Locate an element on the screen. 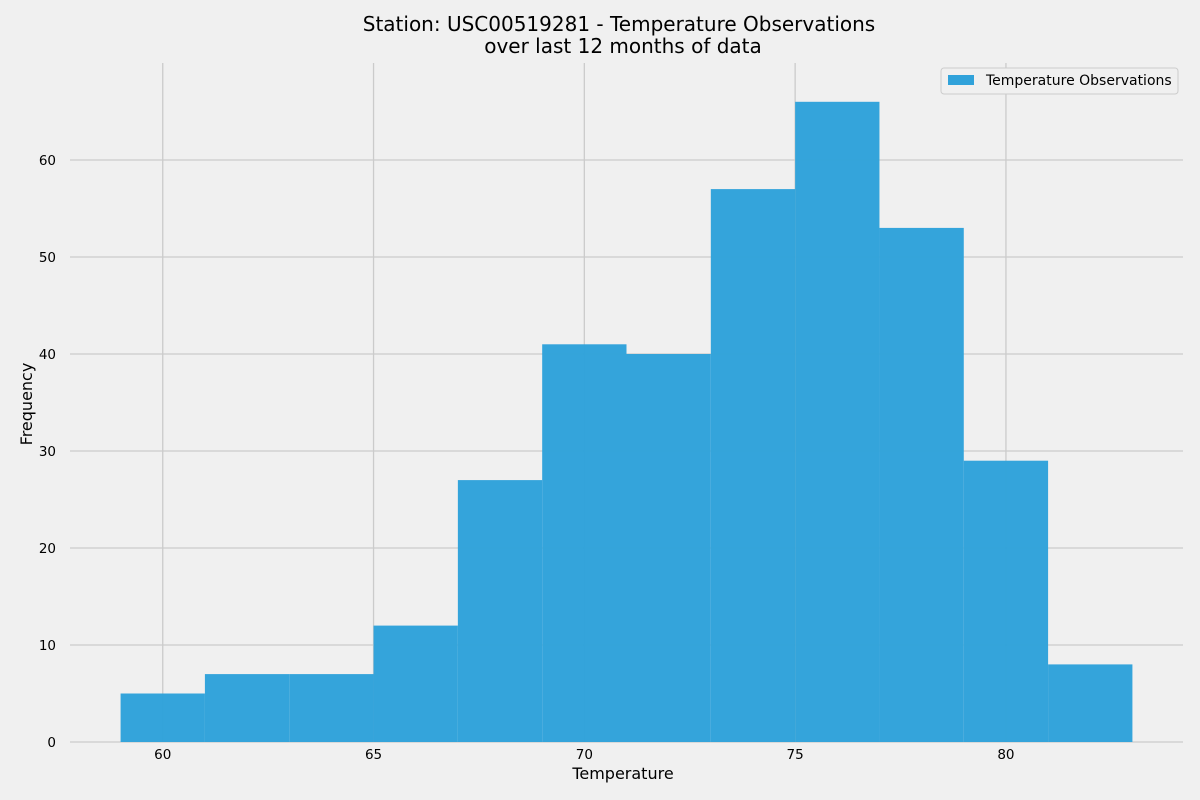  x-axis-label: Temperature is located at coordinates (622, 773).